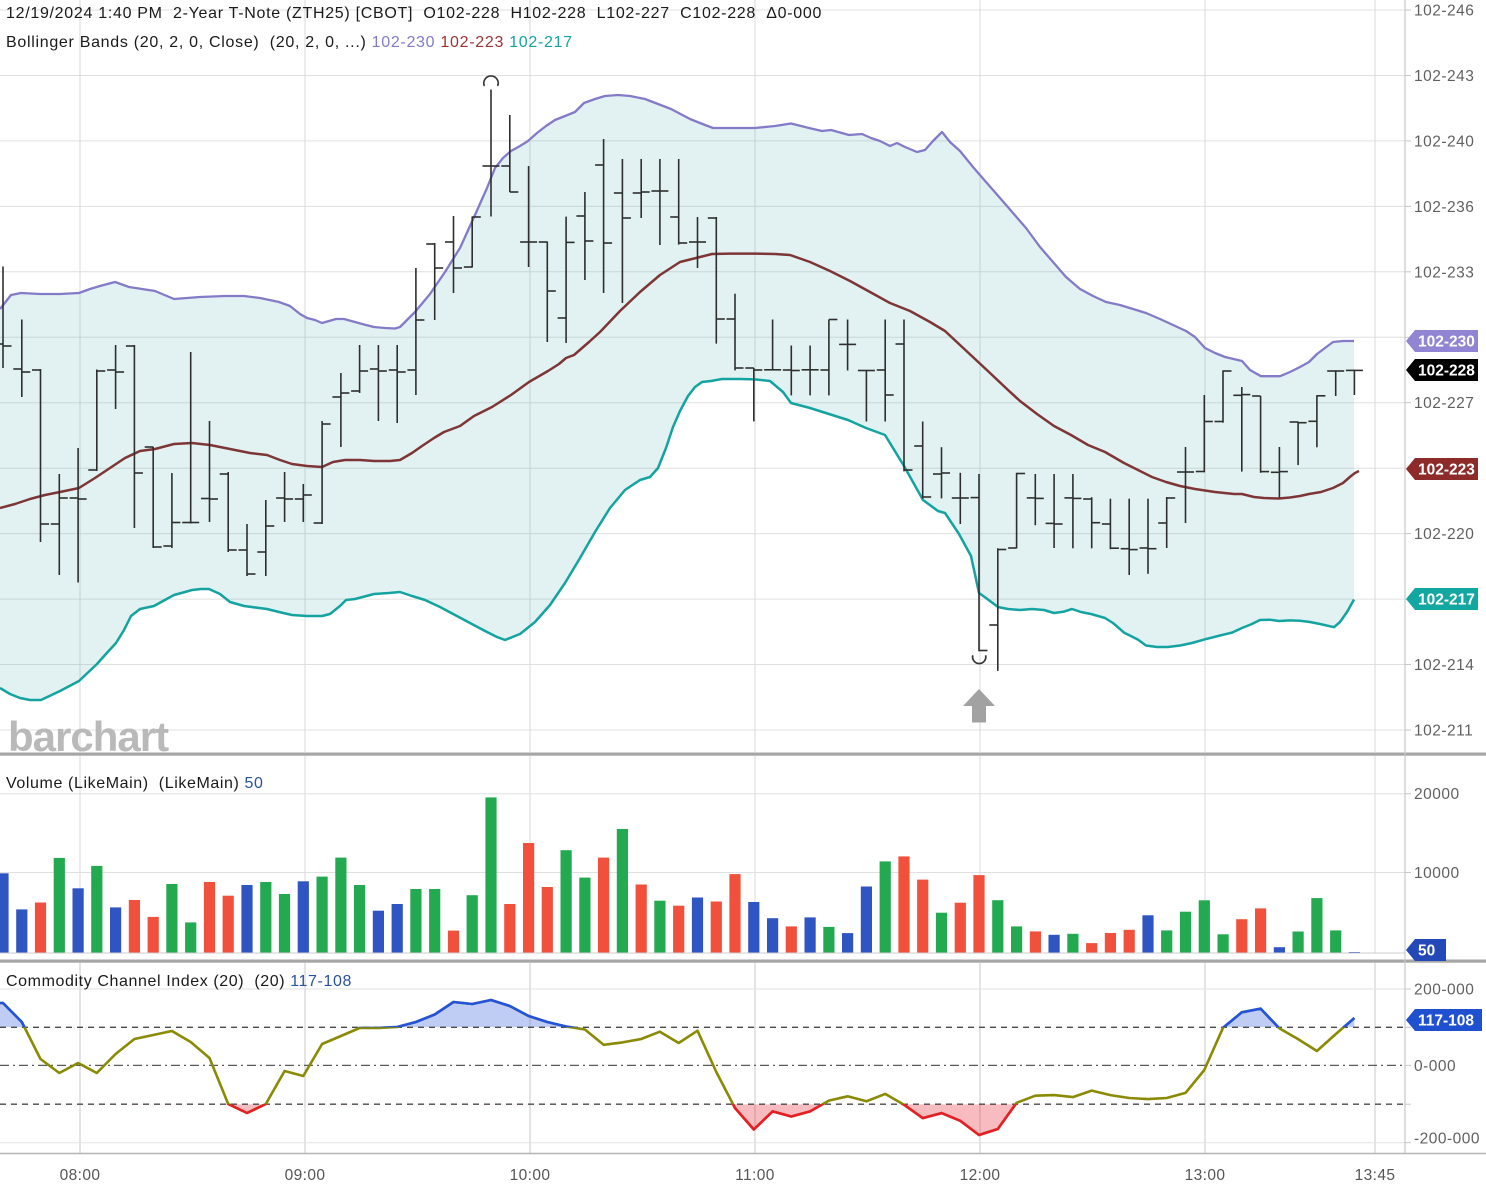 The height and width of the screenshot is (1196, 1486). Describe the element at coordinates (1375, 1175) in the screenshot. I see `svg-text: 13:45` at that location.